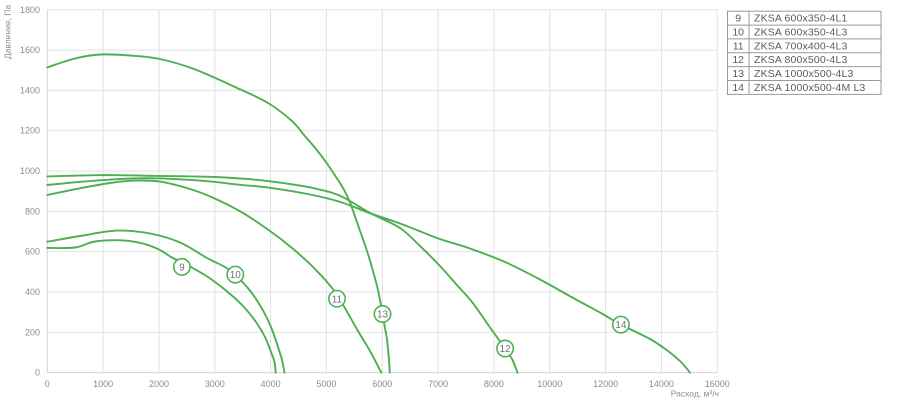 Image resolution: width=900 pixels, height=411 pixels. Describe the element at coordinates (8, 32) in the screenshot. I see `svg-text: Давление, Па` at that location.